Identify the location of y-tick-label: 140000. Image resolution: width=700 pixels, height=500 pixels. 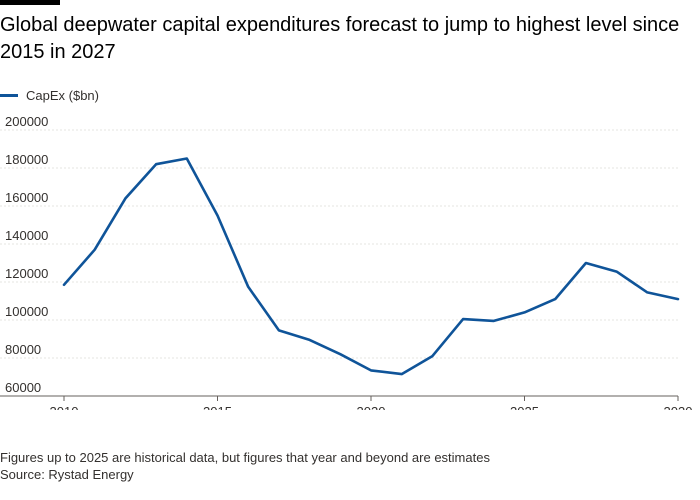
(26, 235).